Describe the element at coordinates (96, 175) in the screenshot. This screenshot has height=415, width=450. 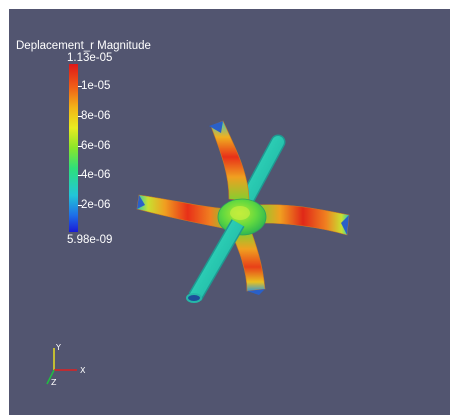
I see `colorbar-tick-label: 4e-06` at that location.